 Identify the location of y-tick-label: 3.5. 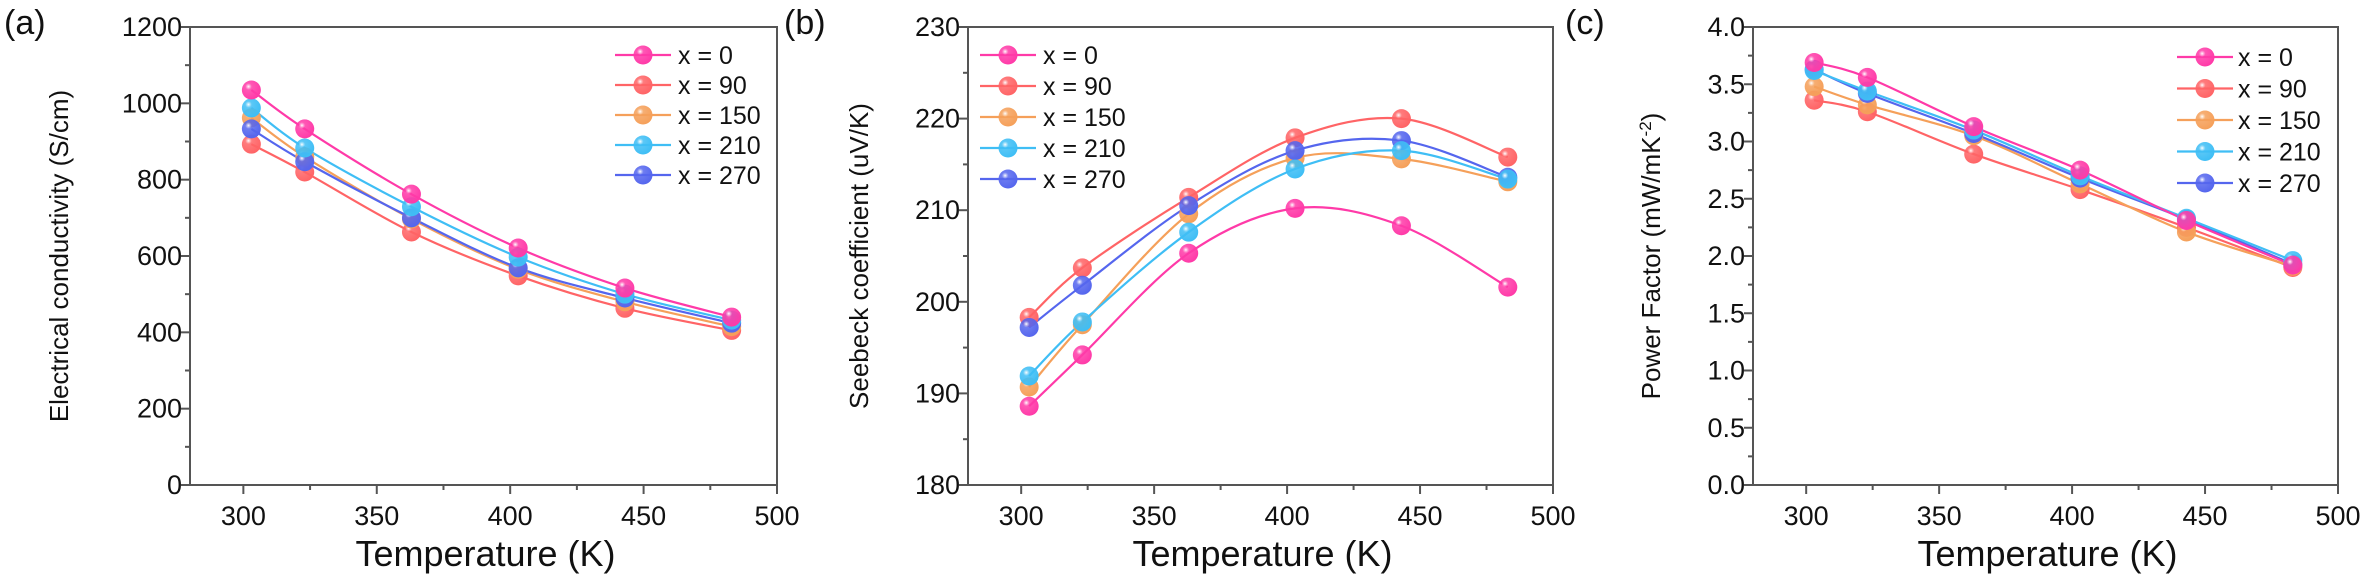
(1726, 84).